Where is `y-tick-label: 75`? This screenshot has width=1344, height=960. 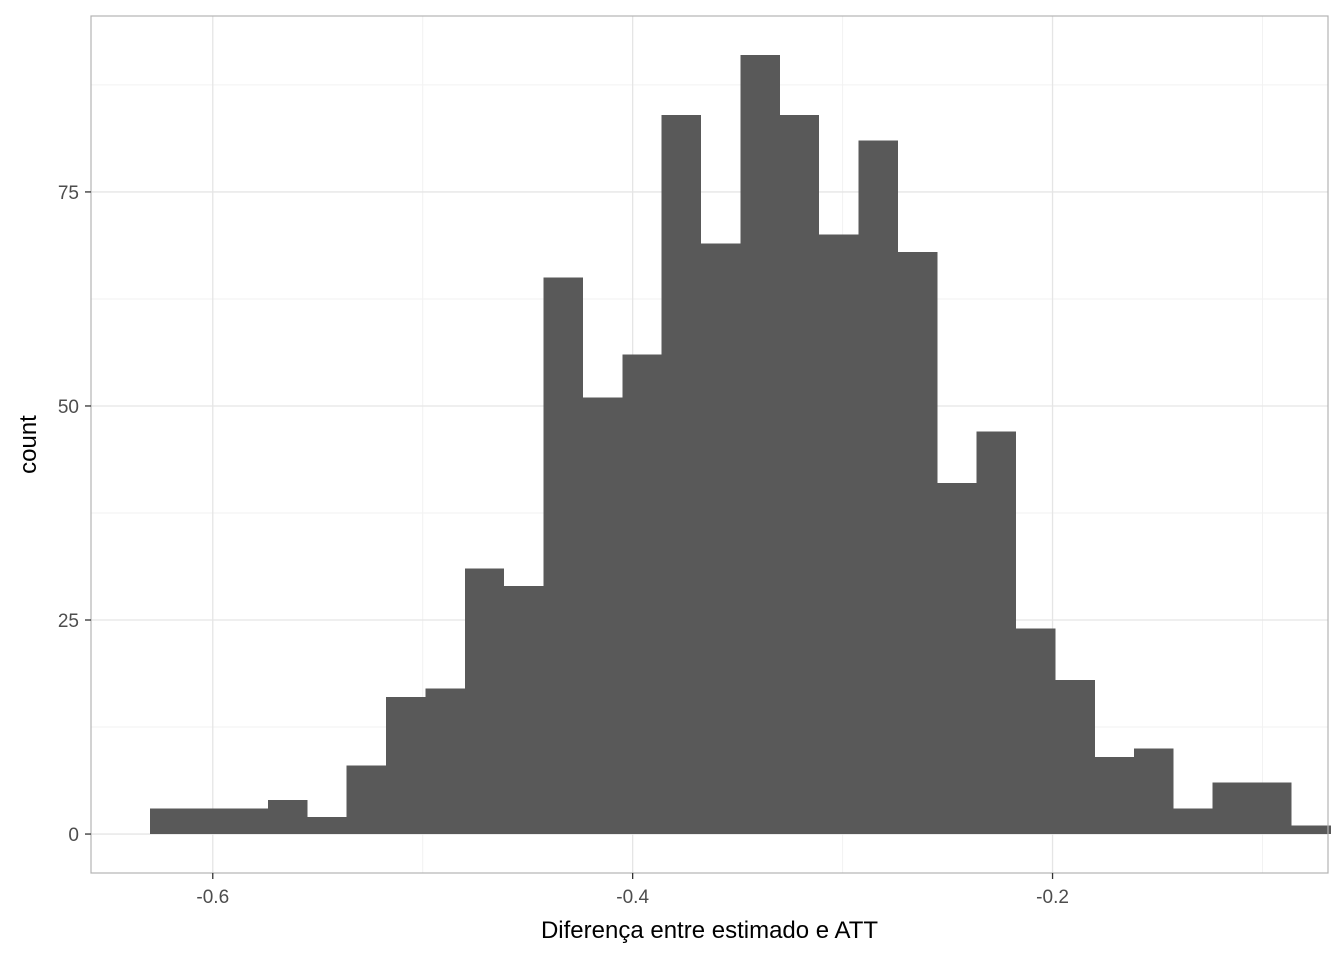 y-tick-label: 75 is located at coordinates (68, 193).